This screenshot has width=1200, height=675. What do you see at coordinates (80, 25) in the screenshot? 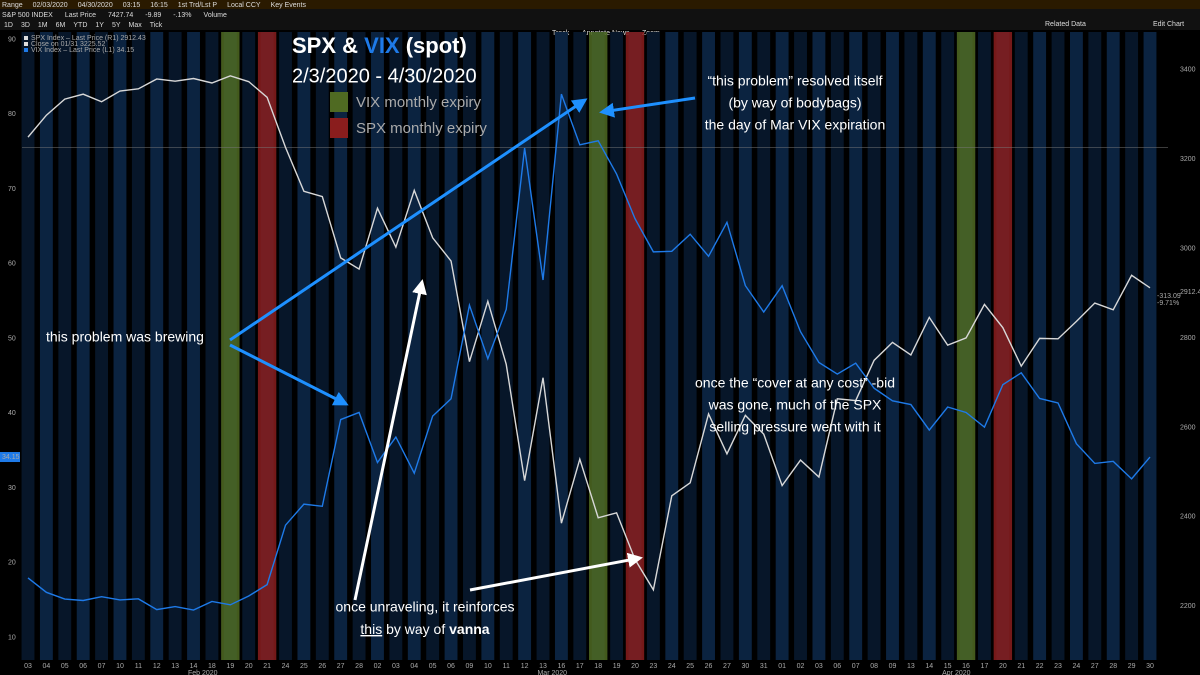
I see `range-button: YTD` at bounding box center [80, 25].